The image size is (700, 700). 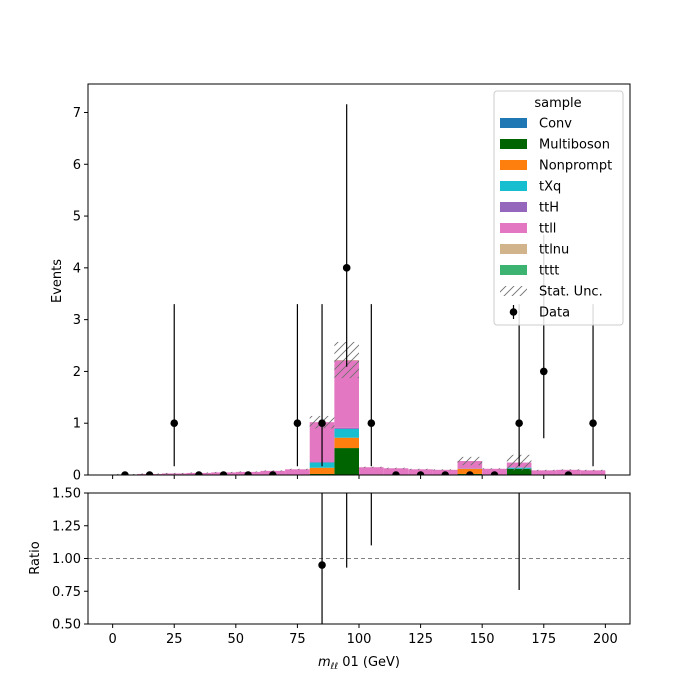 What do you see at coordinates (77, 217) in the screenshot?
I see `main-y-tick-label-5: 5` at bounding box center [77, 217].